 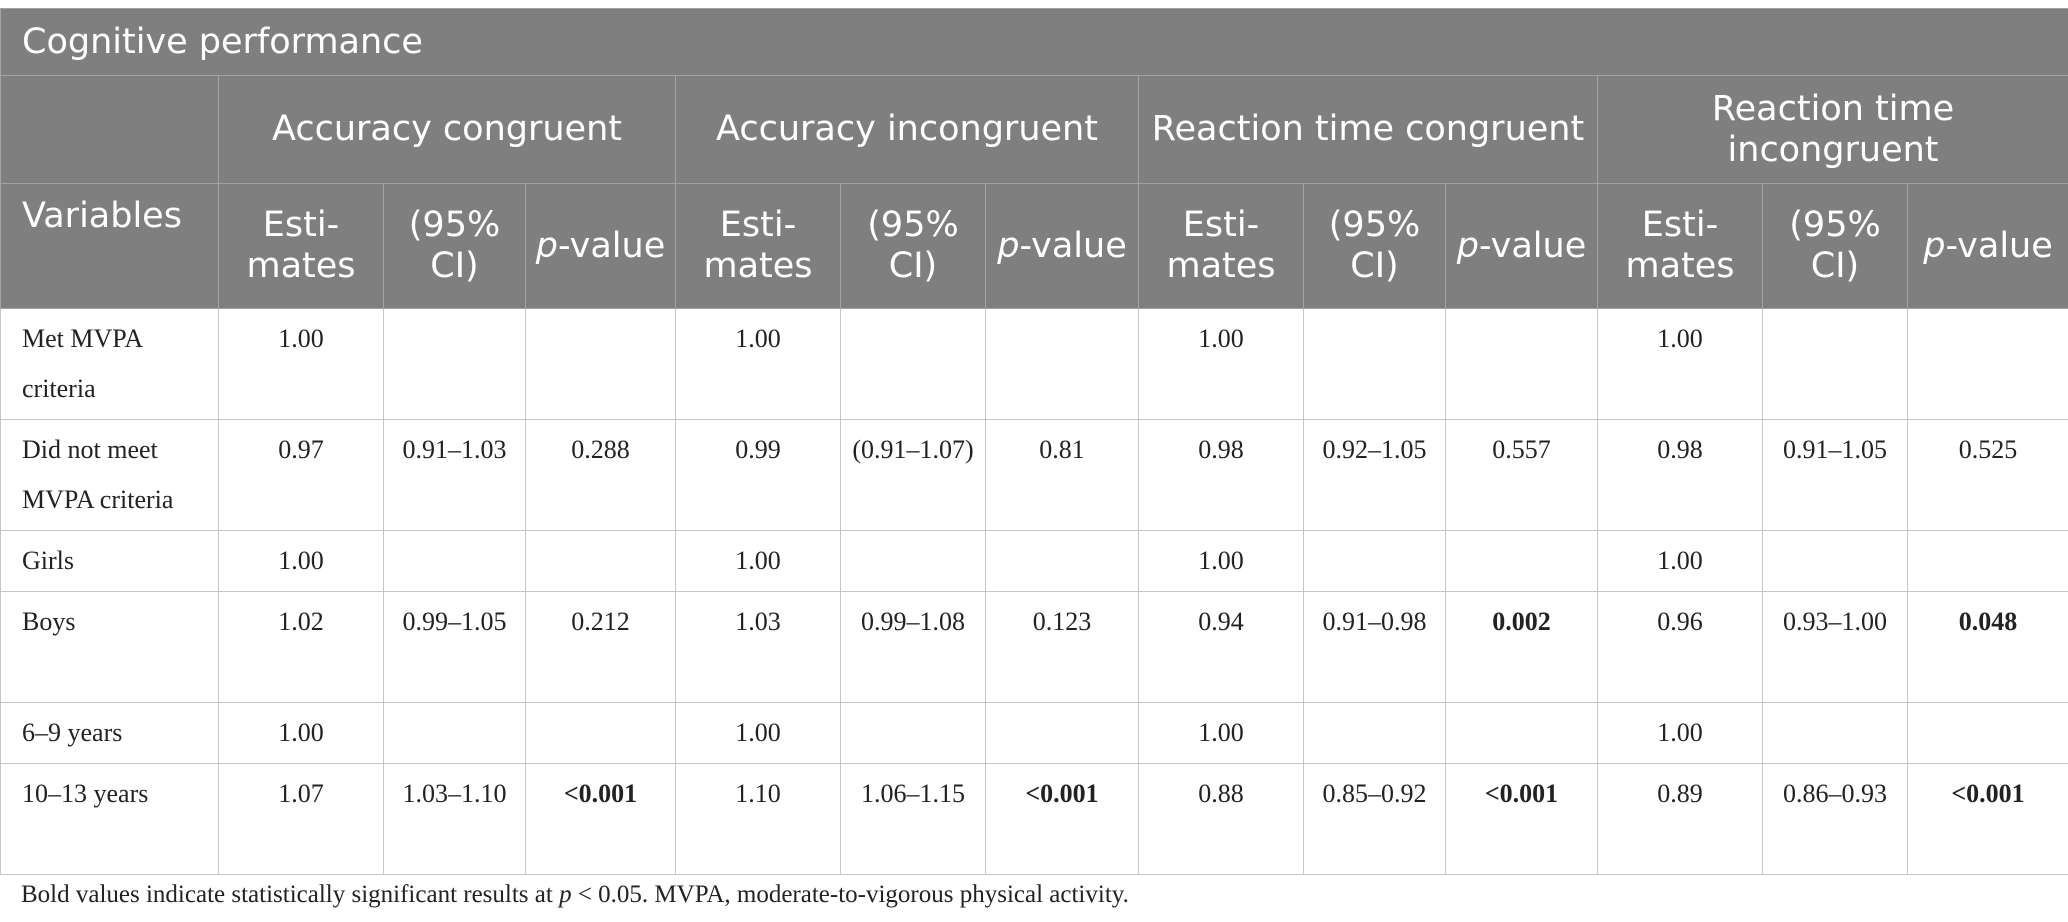 What do you see at coordinates (454, 475) in the screenshot?
I see `table-cell: 0.91–1.03` at bounding box center [454, 475].